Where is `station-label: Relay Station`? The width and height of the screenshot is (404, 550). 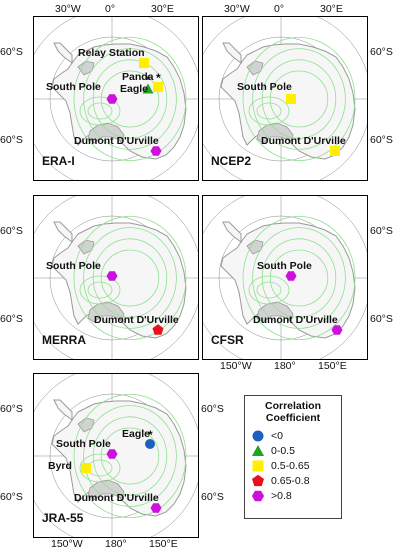
station-label: Relay Station is located at coordinates (111, 53).